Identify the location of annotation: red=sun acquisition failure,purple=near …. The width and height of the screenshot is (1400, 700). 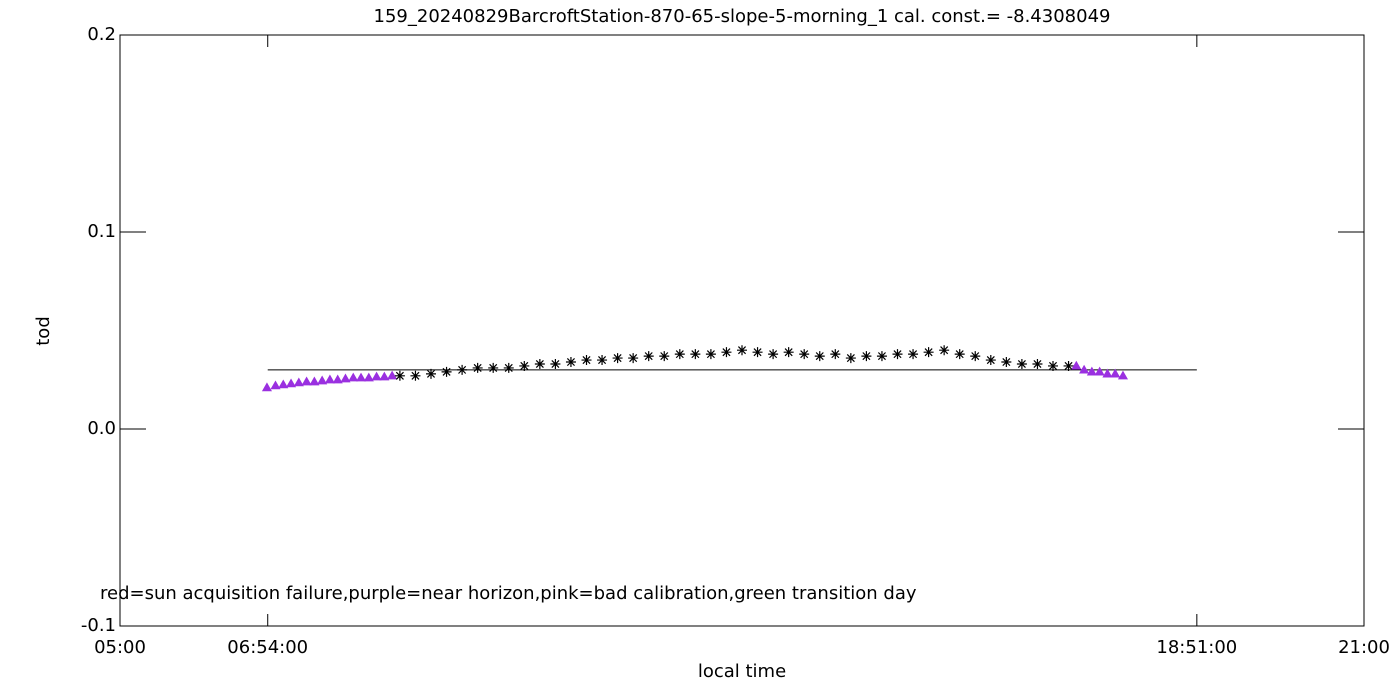
(508, 593).